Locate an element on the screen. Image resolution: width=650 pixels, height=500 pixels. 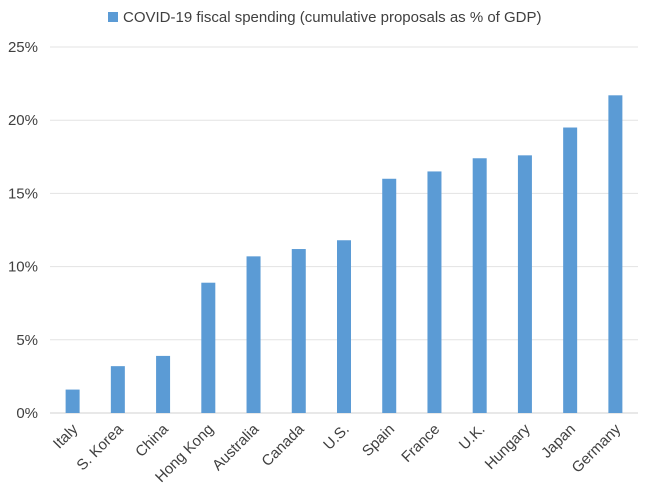
x-tick-label: China is located at coordinates (152, 440).